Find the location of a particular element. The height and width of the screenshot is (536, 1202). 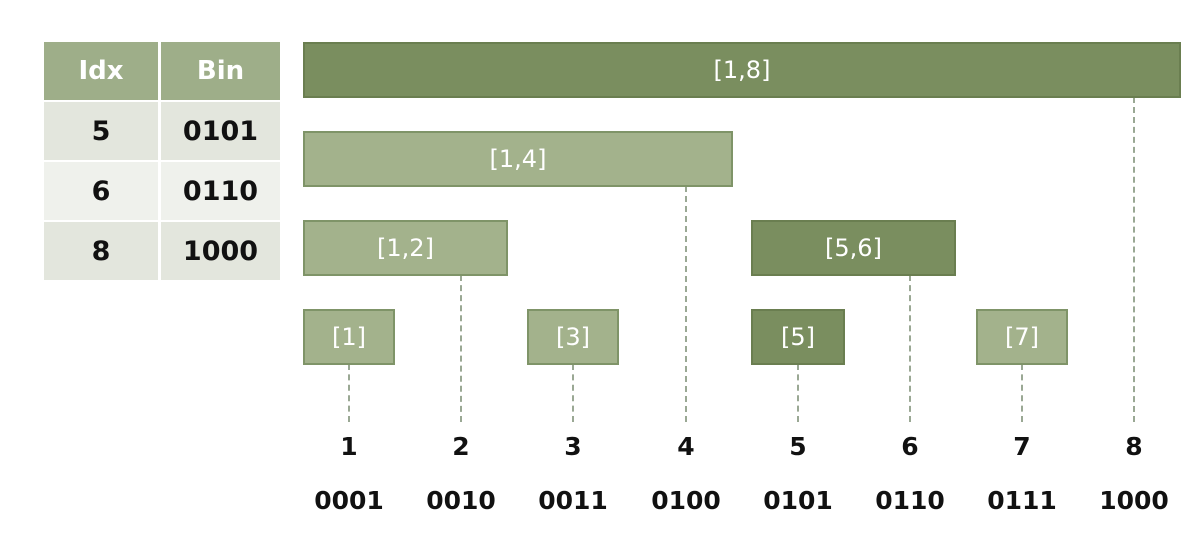

index-label: 2 is located at coordinates (461, 446).